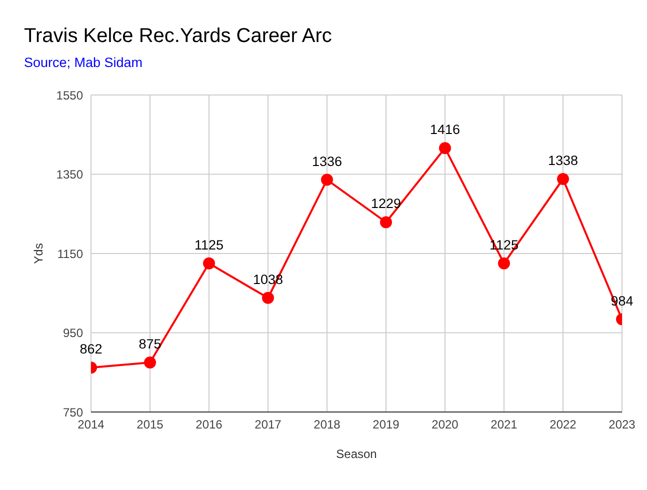 This screenshot has height=490, width=647. I want to click on data-label: 862, so click(91, 349).